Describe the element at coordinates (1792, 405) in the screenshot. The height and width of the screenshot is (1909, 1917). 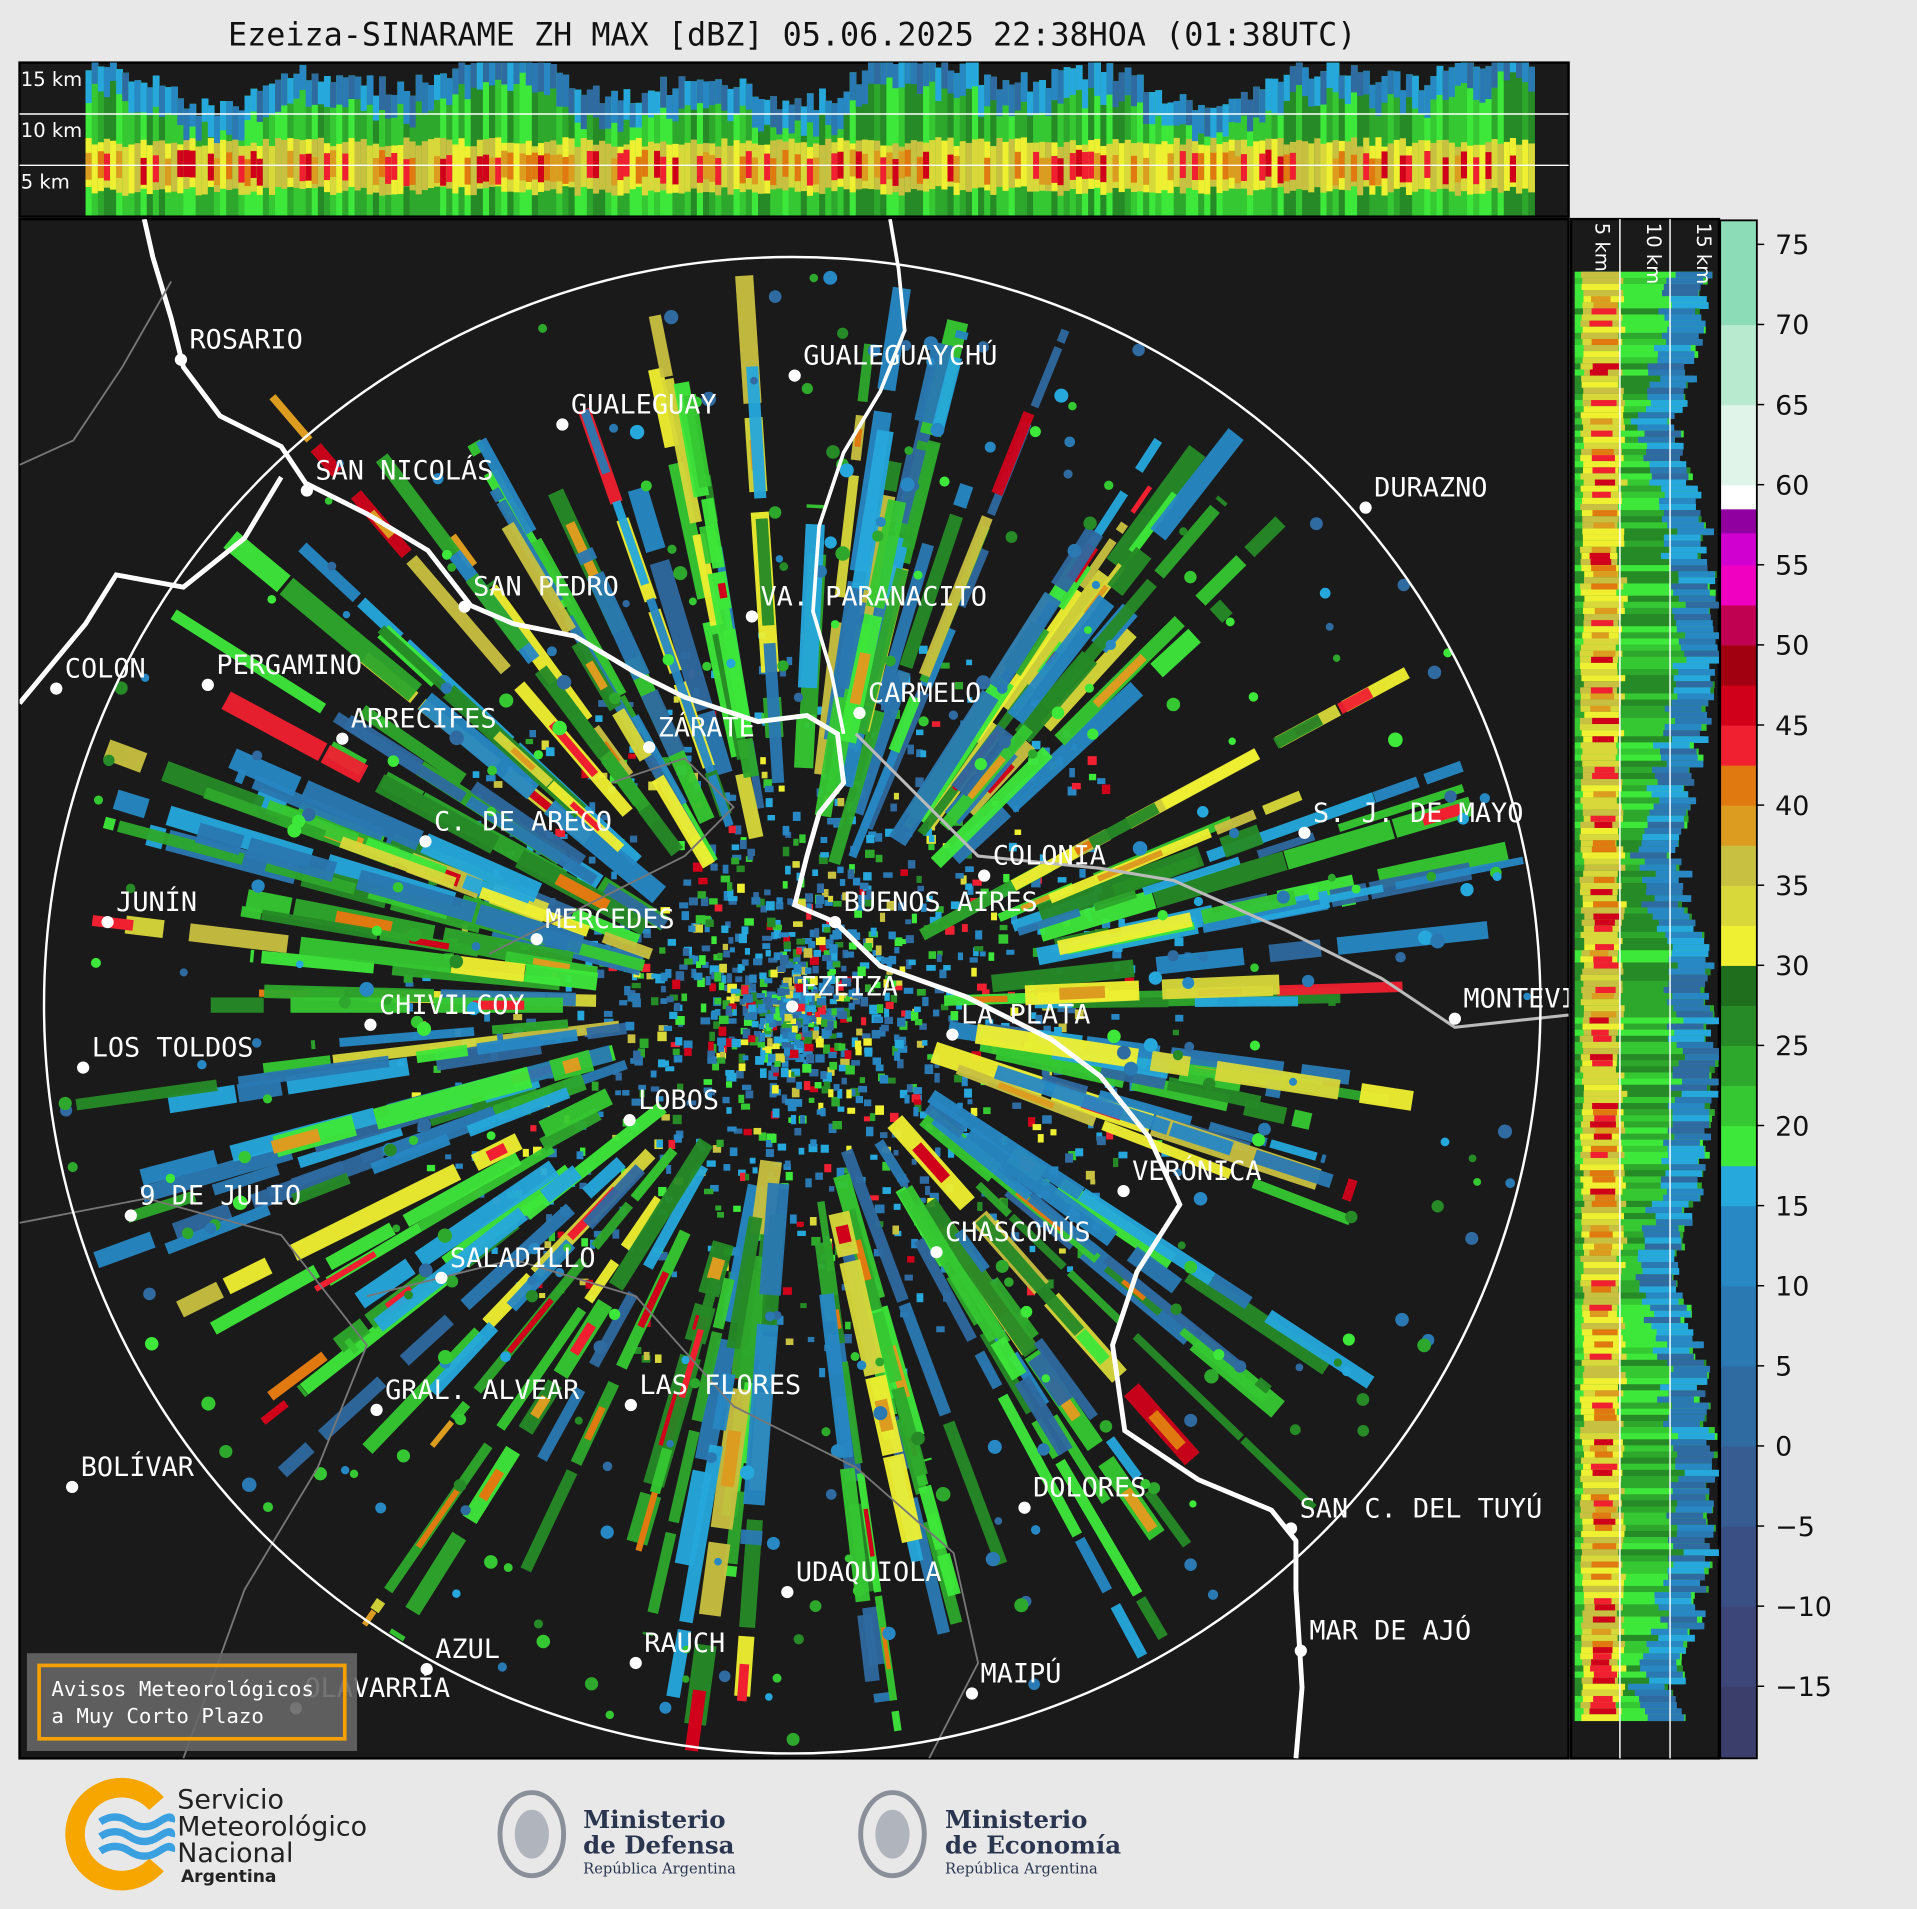
I see `colorbar-tick-label: 65` at that location.